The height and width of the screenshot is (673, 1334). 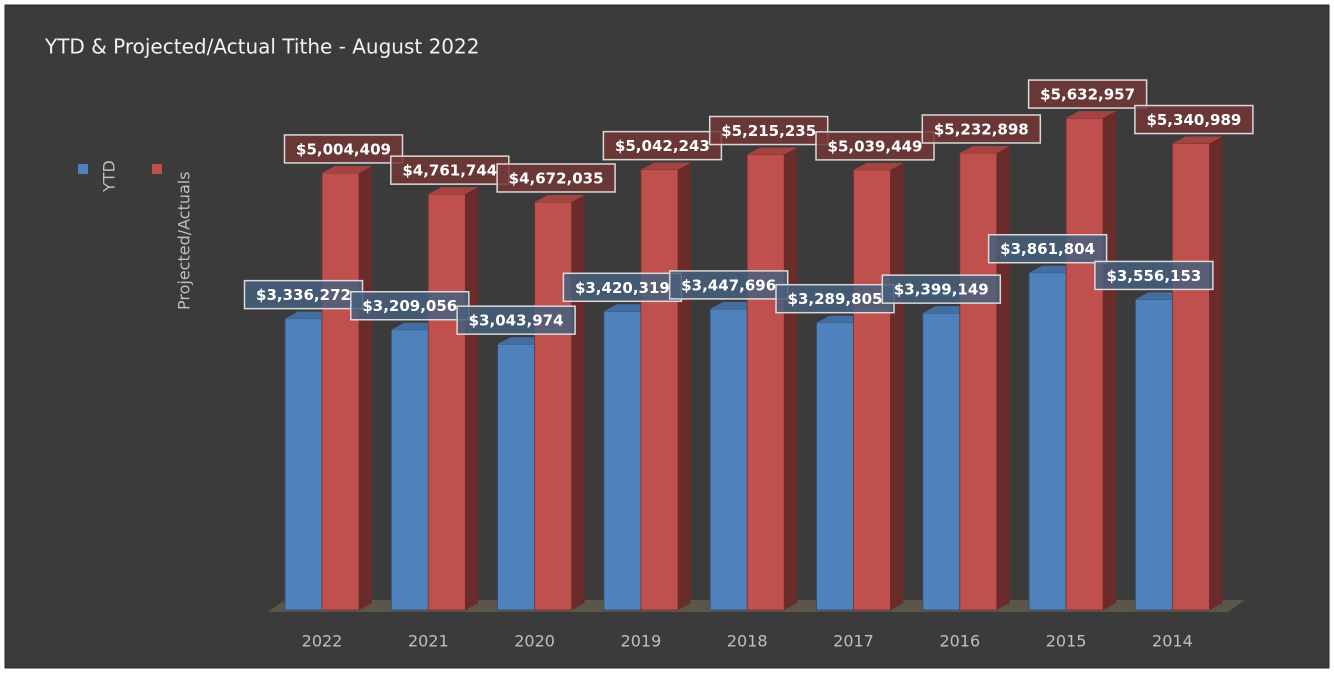 I want to click on data-label: $5,004,409, so click(x=343, y=149).